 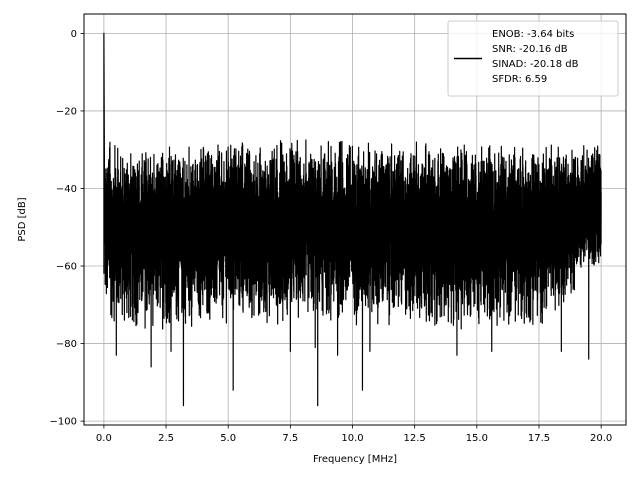 What do you see at coordinates (228, 438) in the screenshot?
I see `x-tick-label: 5.0` at bounding box center [228, 438].